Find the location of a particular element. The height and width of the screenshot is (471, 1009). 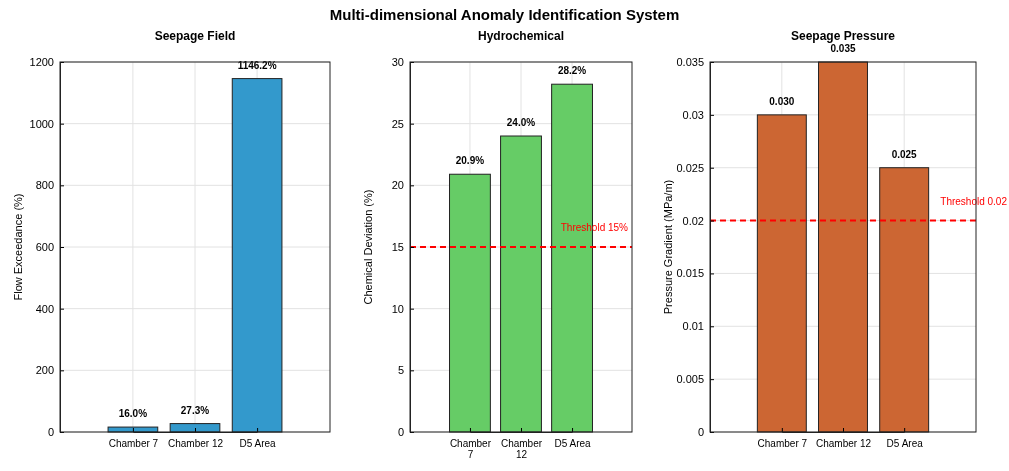

data-label: 1146.2% is located at coordinates (257, 65).